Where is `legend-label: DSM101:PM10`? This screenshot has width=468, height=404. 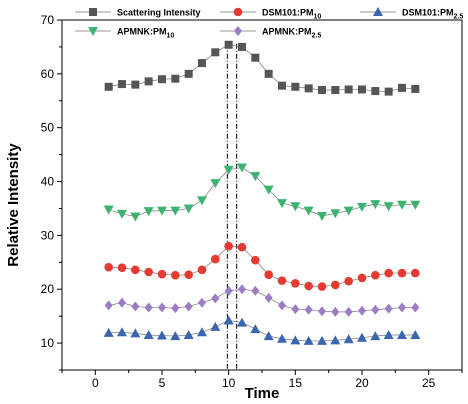
legend-label: DSM101:PM10 is located at coordinates (291, 14).